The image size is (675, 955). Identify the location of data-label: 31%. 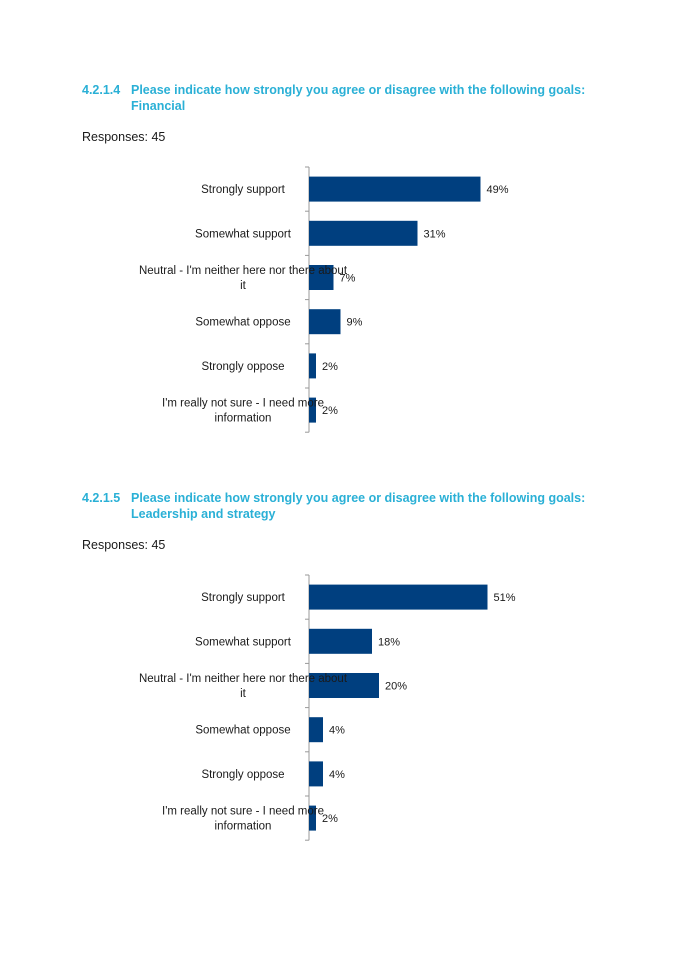
(435, 234).